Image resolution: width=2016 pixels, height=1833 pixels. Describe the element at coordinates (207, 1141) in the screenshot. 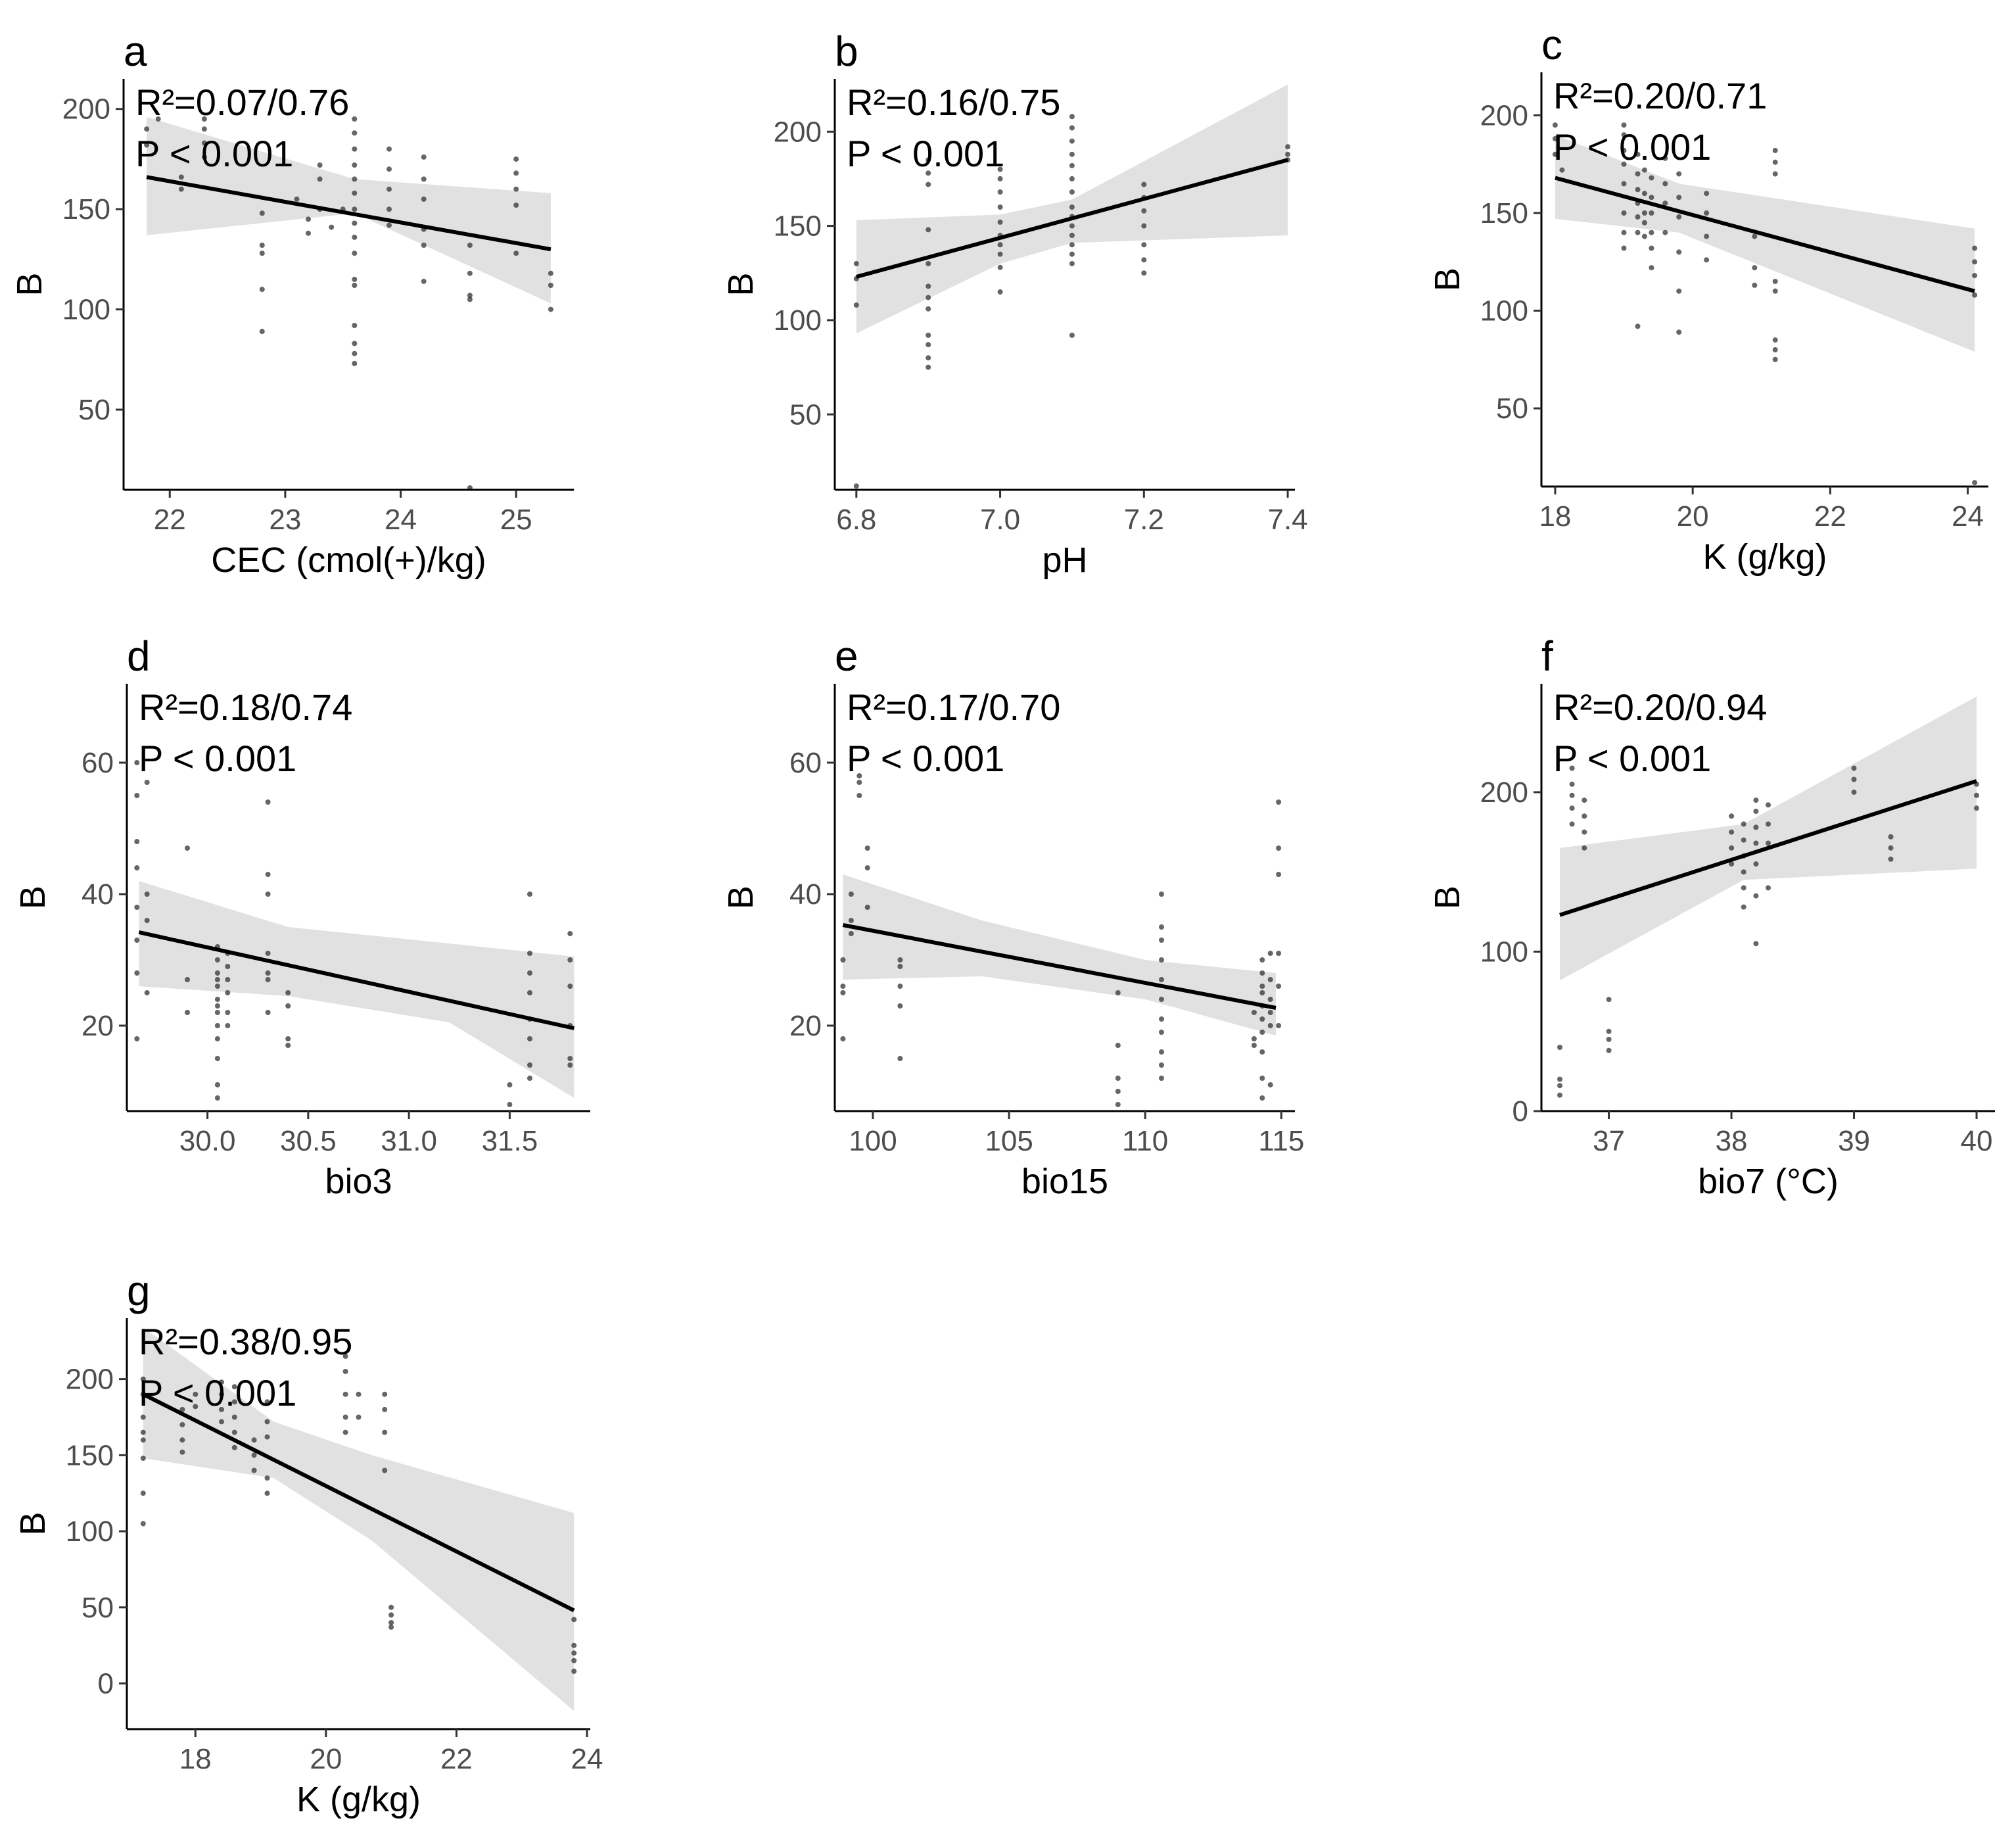

I see `x-tick-label: 30.0` at that location.